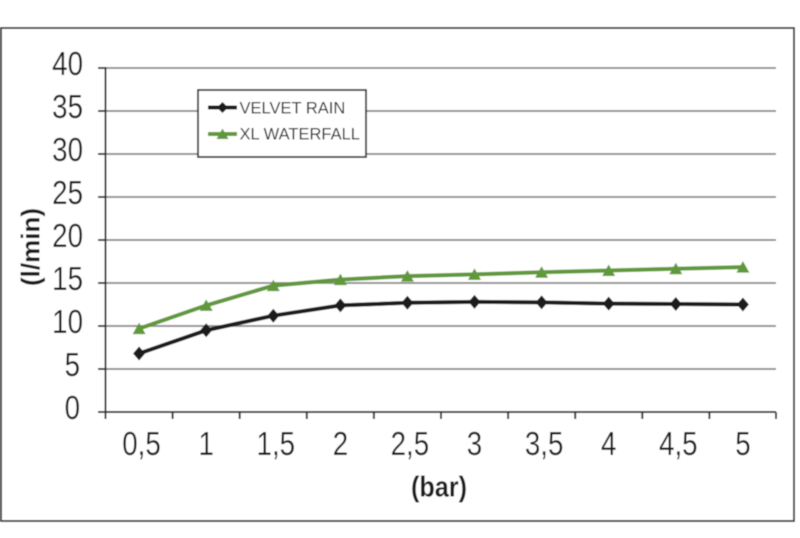 Image resolution: width=800 pixels, height=538 pixels. Describe the element at coordinates (293, 109) in the screenshot. I see `svg-text: VELVET RAIN` at that location.